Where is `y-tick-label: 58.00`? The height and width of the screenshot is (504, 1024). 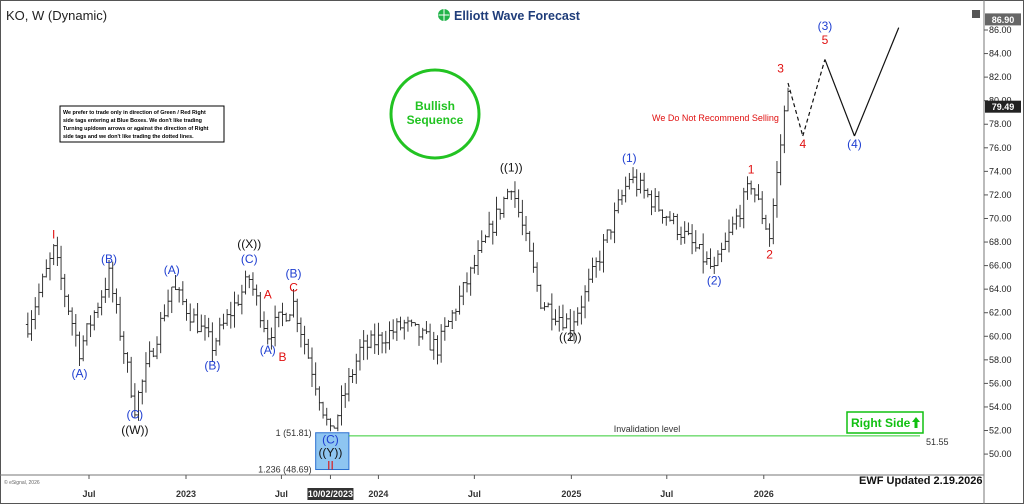
y-tick-label: 58.00 is located at coordinates (1000, 360).